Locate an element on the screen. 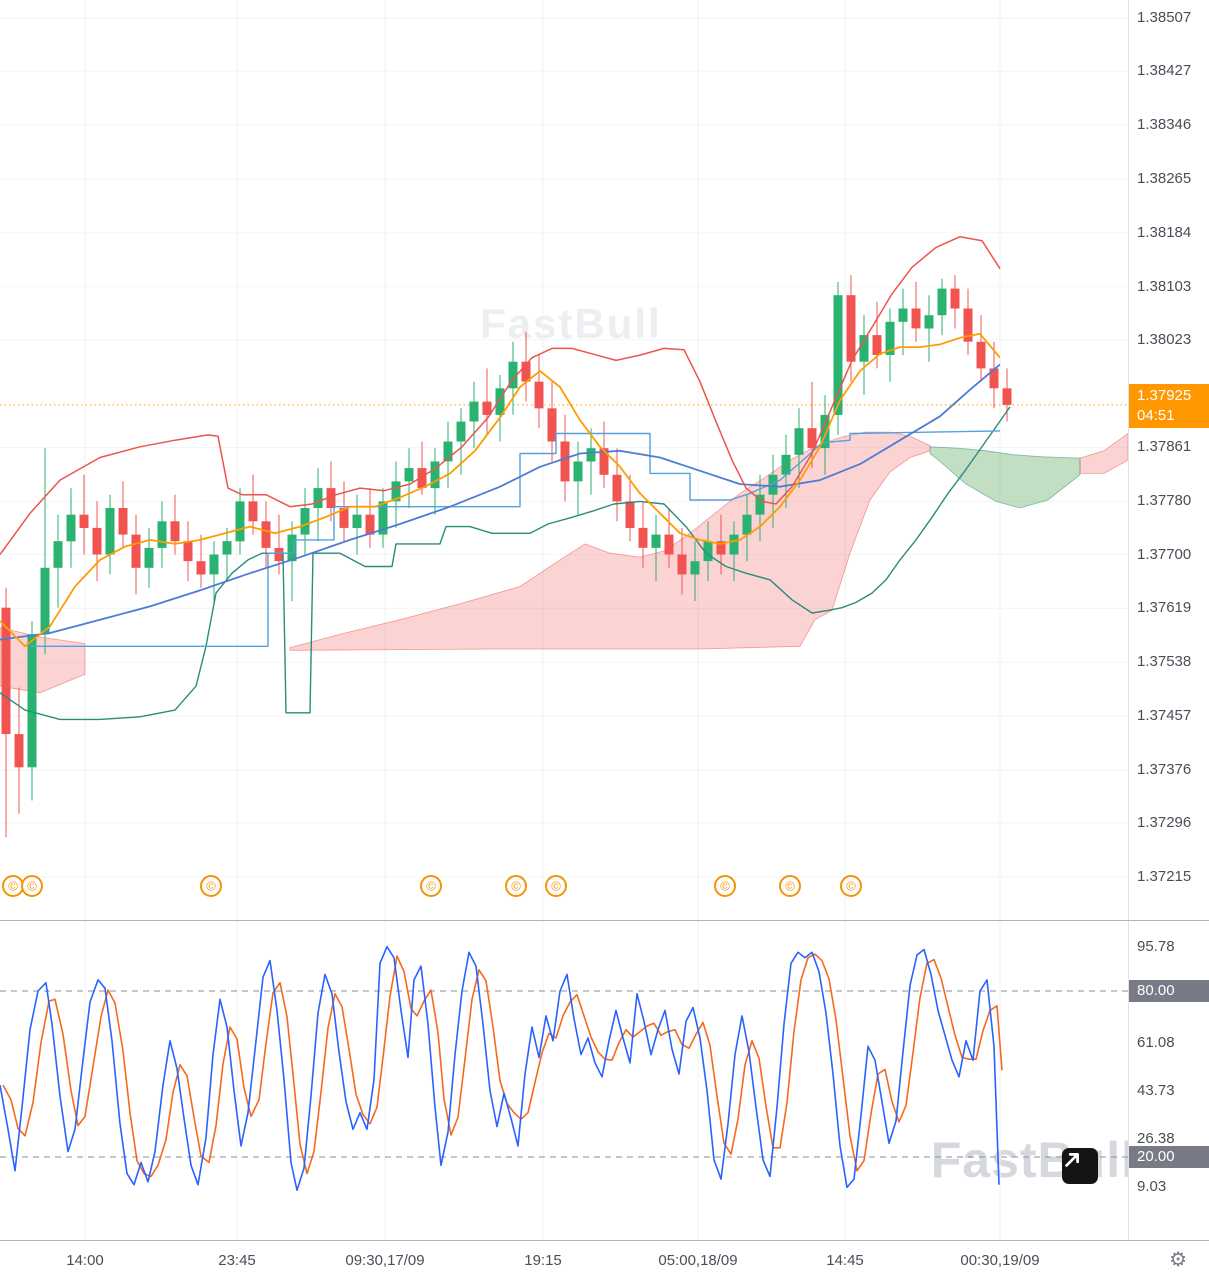  price-axis-label: 1.37700 is located at coordinates (1164, 554).